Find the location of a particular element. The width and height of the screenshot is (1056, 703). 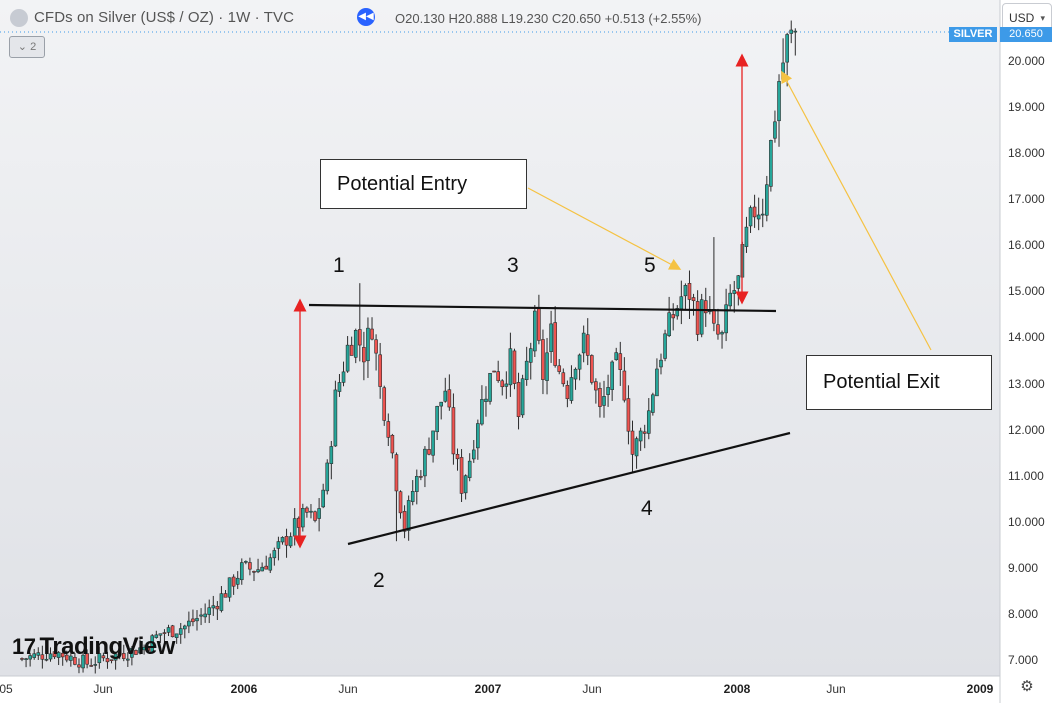

currency-select: USD ▾ is located at coordinates (1027, 17).